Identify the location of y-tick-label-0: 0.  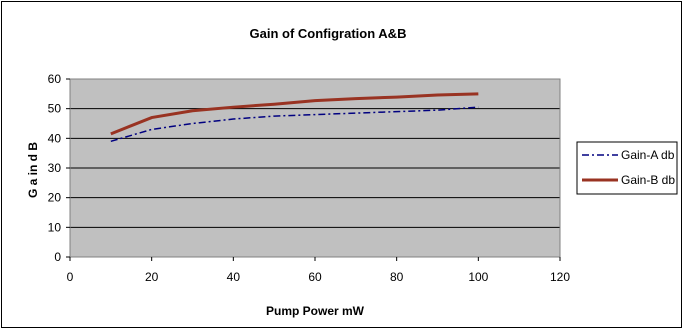
(57, 257).